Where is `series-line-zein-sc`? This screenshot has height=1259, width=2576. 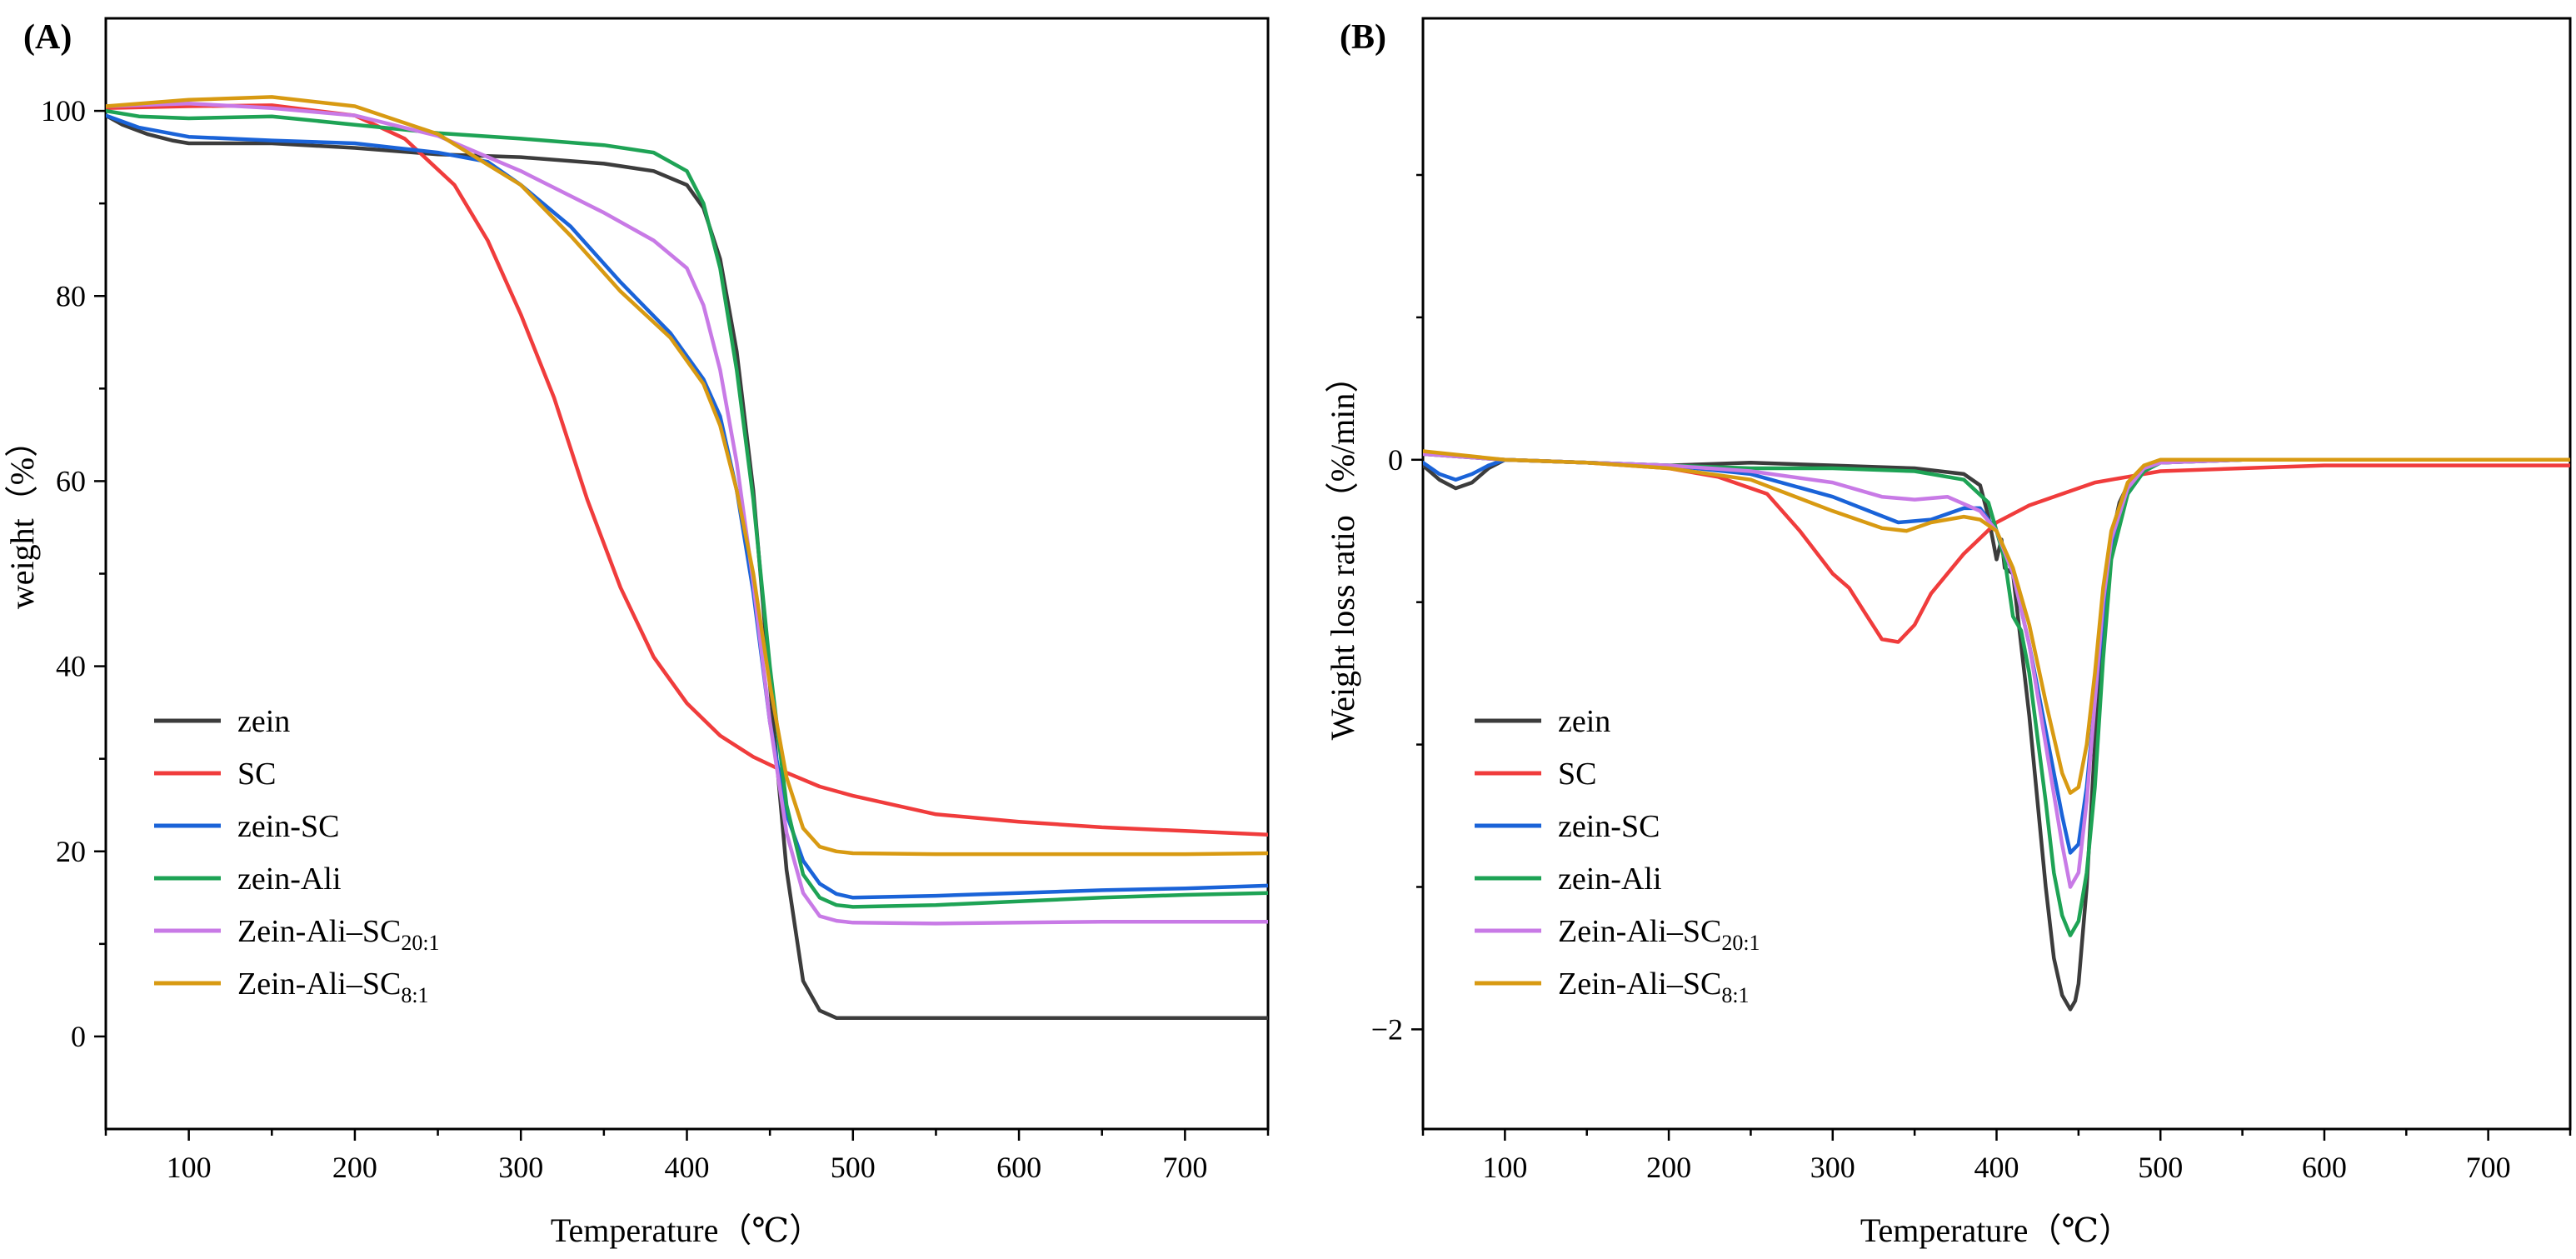 series-line-zein-sc is located at coordinates (1996, 656).